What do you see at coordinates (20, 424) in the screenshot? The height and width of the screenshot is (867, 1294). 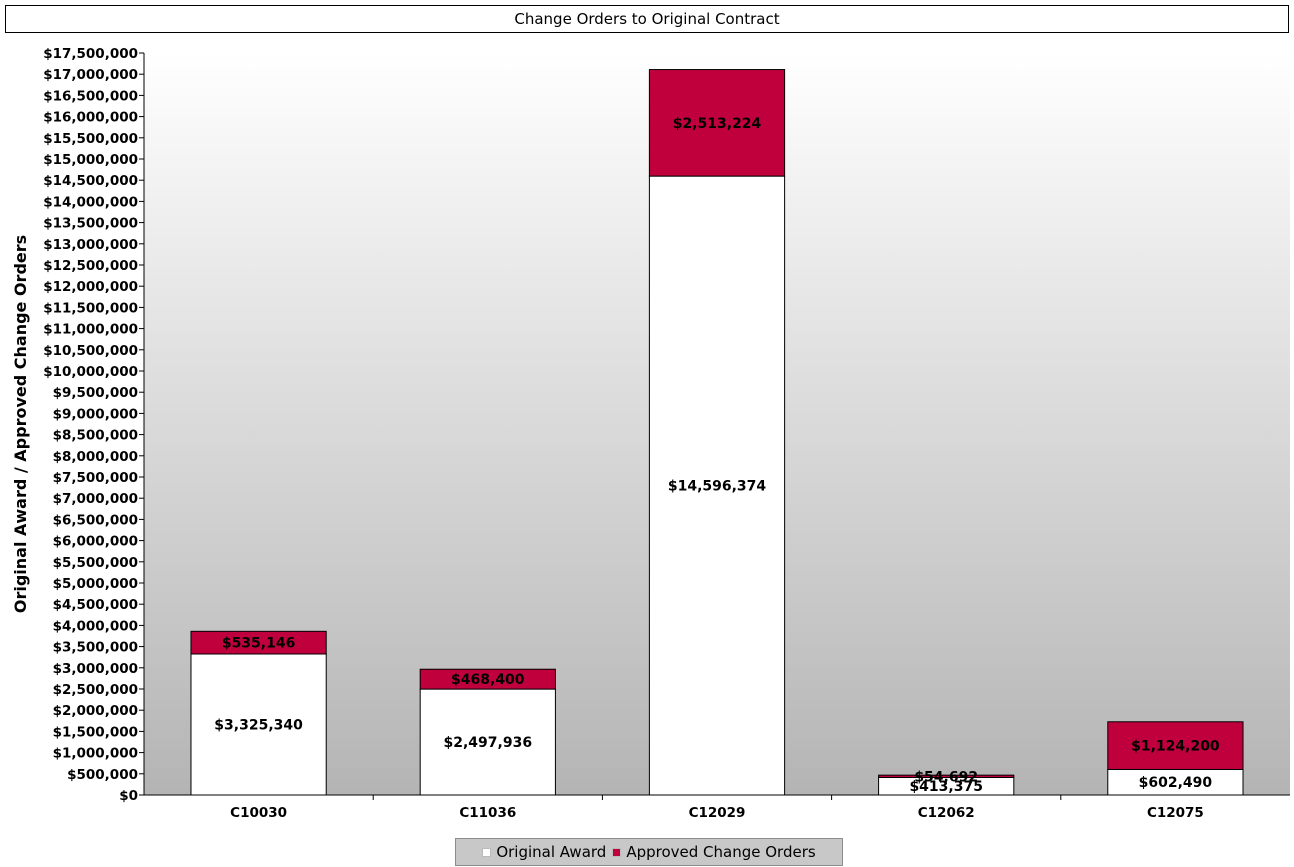 I see `y-axis-title: Original Award / Approved Change Orders` at bounding box center [20, 424].